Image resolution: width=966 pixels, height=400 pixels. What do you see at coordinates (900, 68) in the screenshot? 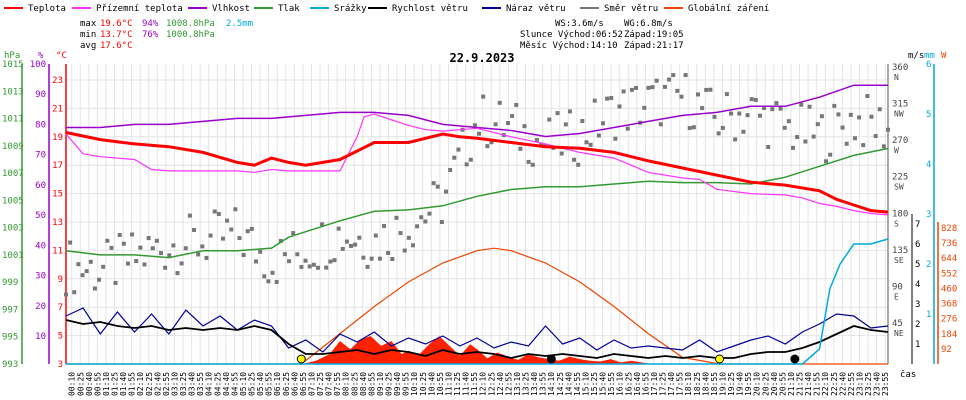
I see `direction-tick-0: 360` at bounding box center [900, 68].